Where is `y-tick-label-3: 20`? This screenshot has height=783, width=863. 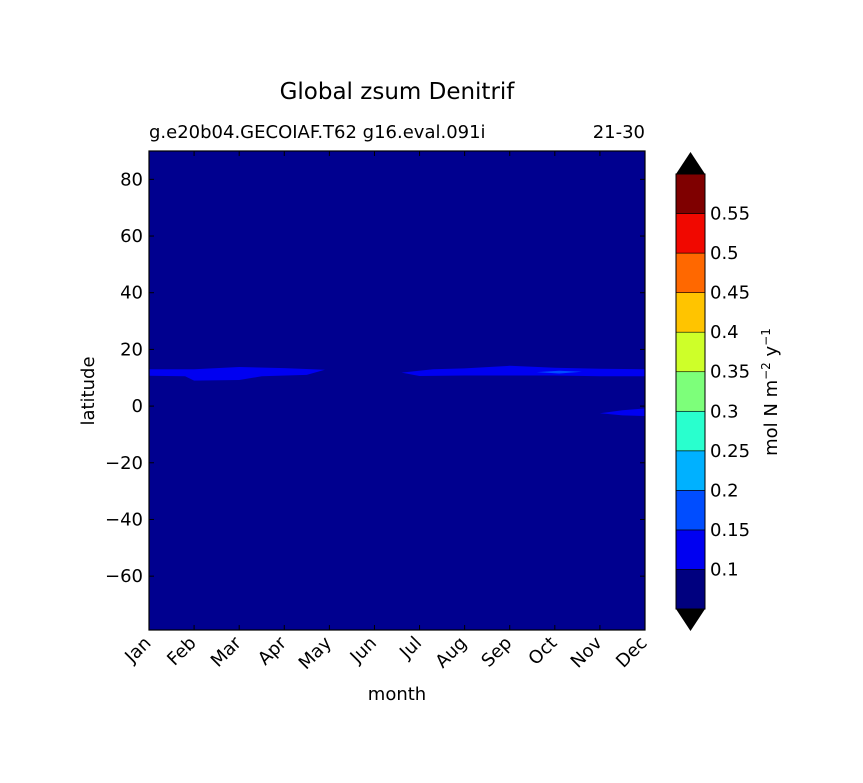 y-tick-label-3: 20 is located at coordinates (131, 349).